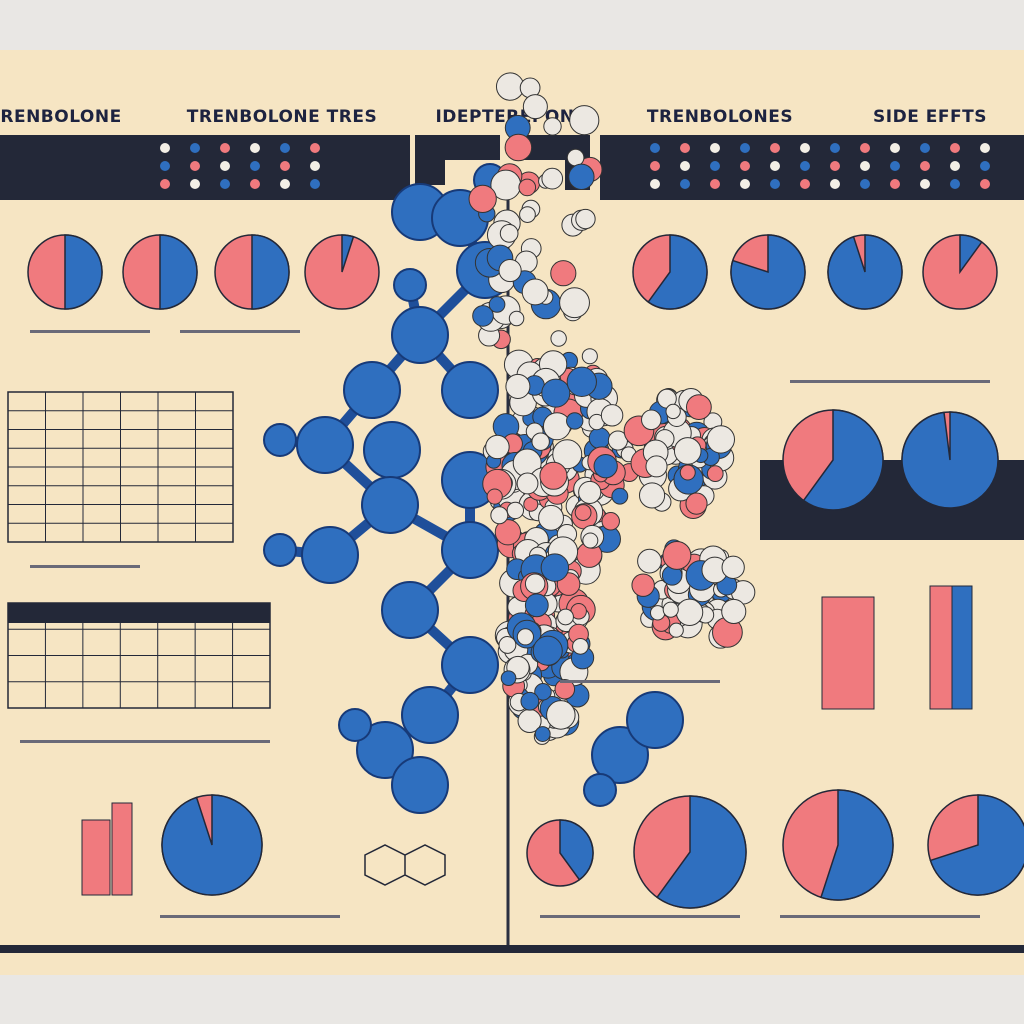 The height and width of the screenshot is (1024, 1024). Describe the element at coordinates (930, 117) in the screenshot. I see `title: SIDE EFFTS` at that location.